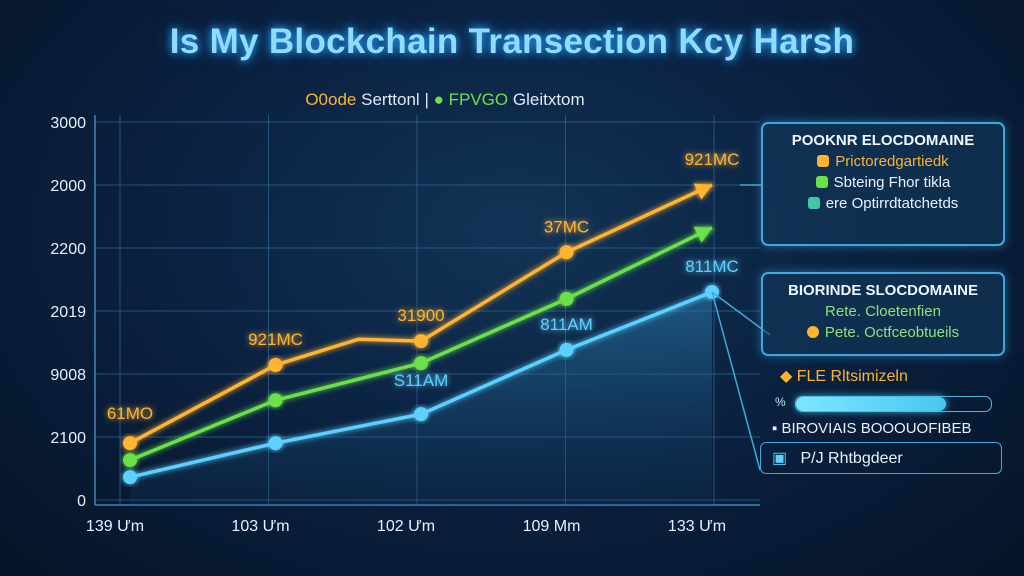 This screenshot has width=1024, height=576. Describe the element at coordinates (823, 161) in the screenshot. I see `lock-icon` at that location.